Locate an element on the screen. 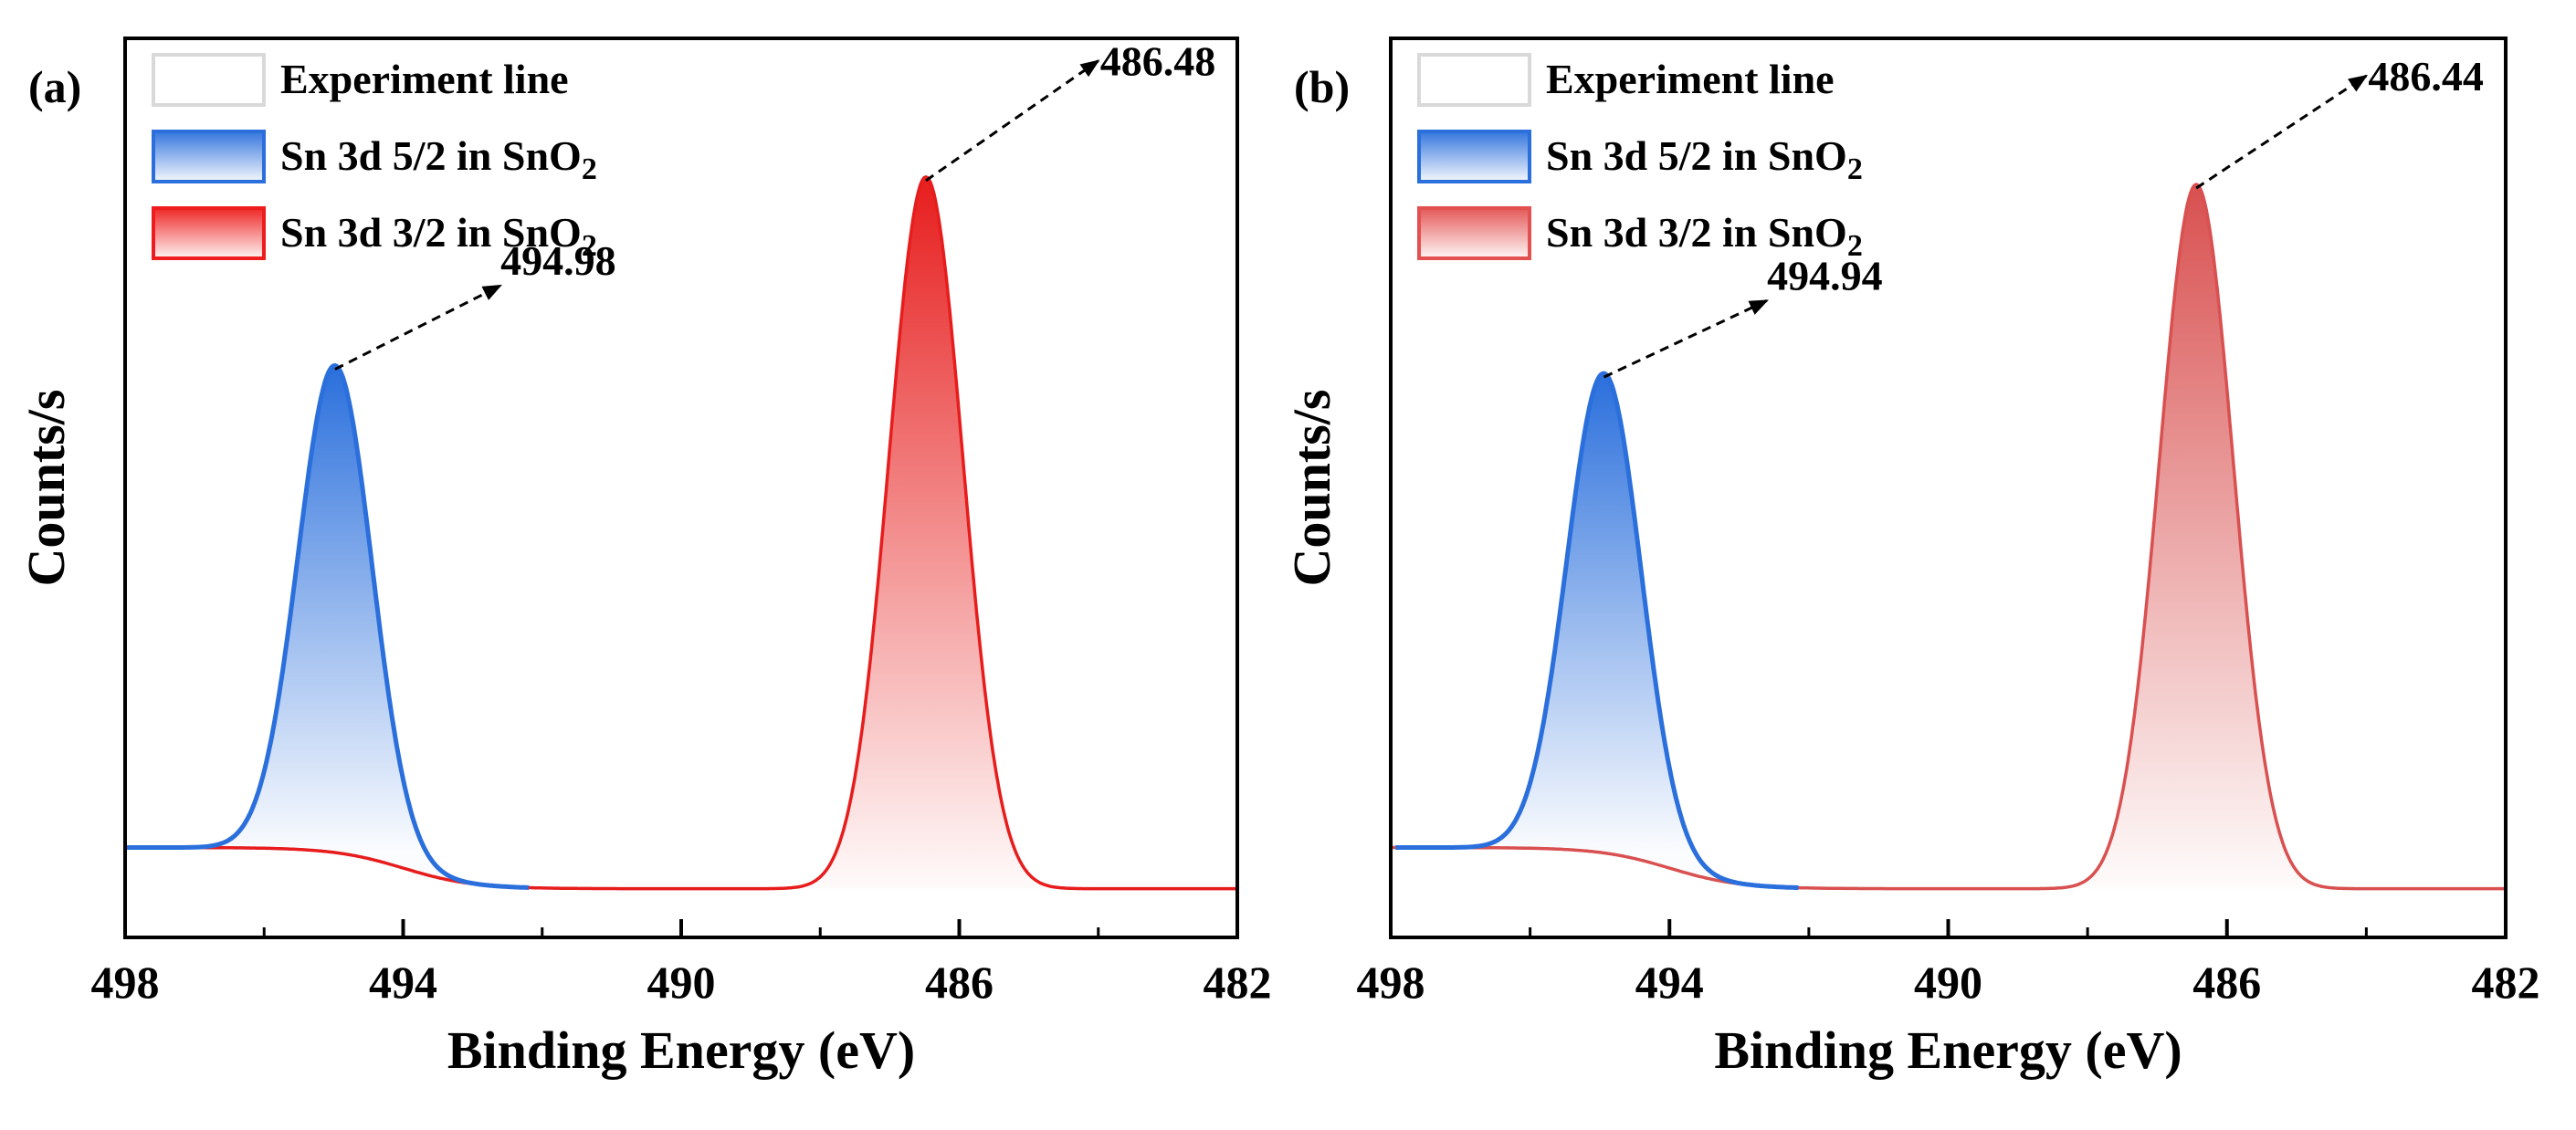  panel-label: (a) is located at coordinates (54, 86).